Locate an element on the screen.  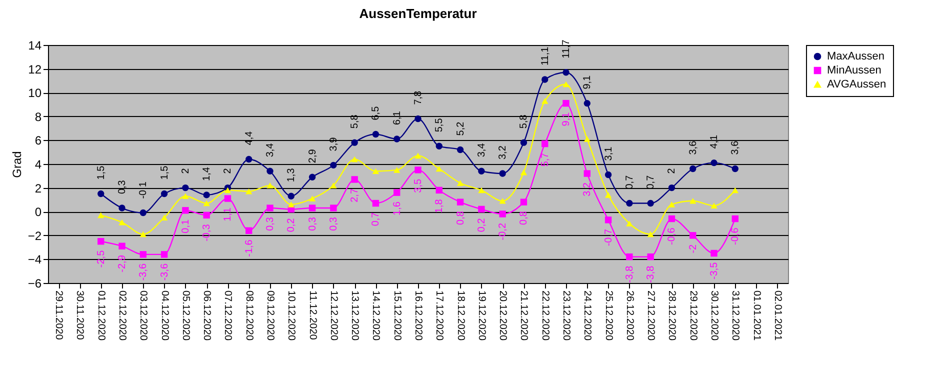
chart-title: AussenTemperatur is located at coordinates (418, 13).